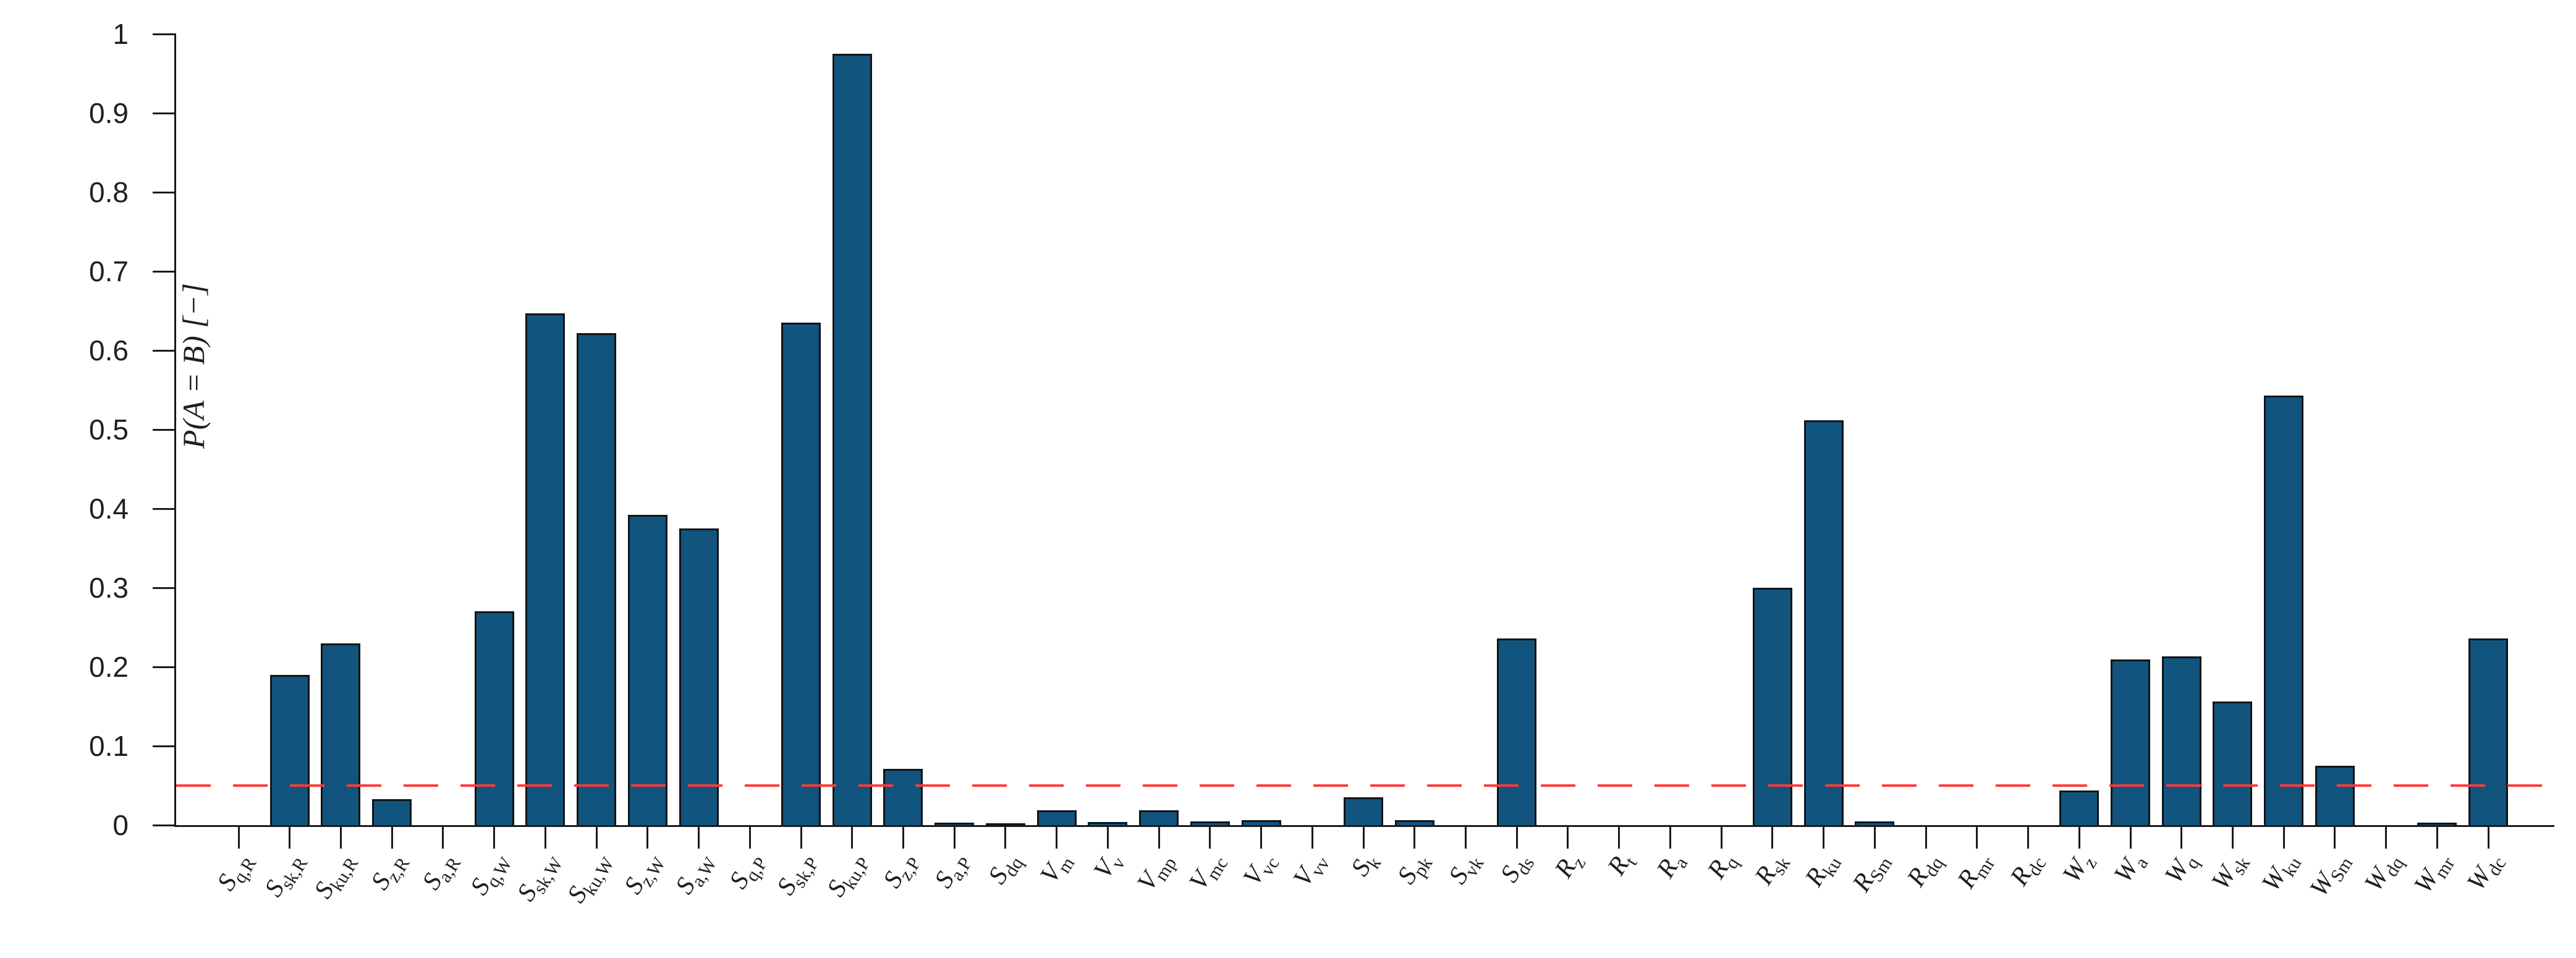 The width and height of the screenshot is (2576, 958). I want to click on y-tick-label: 0.4, so click(109, 509).